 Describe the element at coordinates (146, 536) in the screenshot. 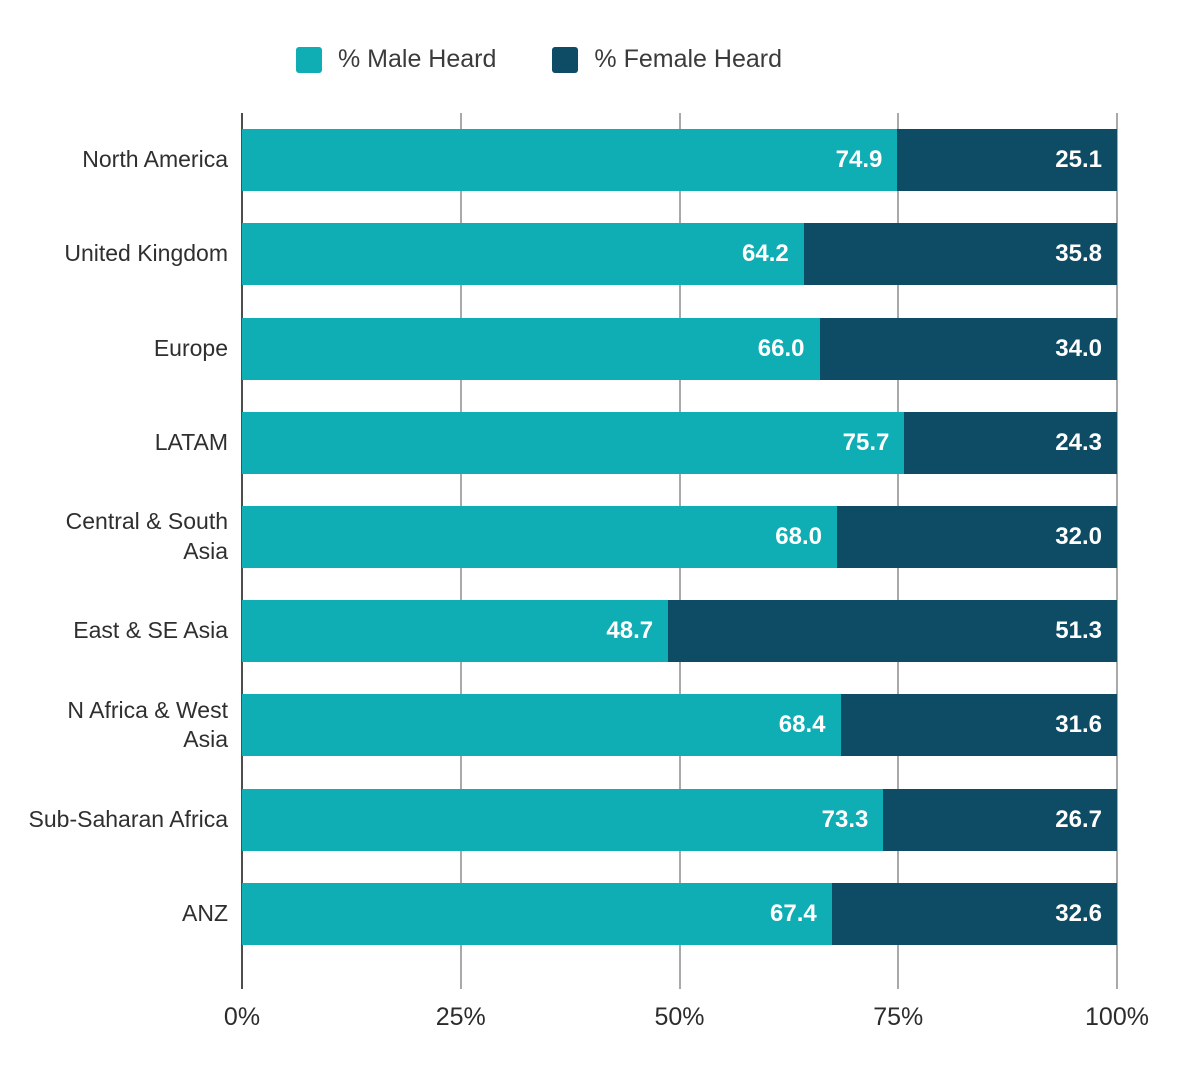

I see `category-label: Central & South Asia` at that location.